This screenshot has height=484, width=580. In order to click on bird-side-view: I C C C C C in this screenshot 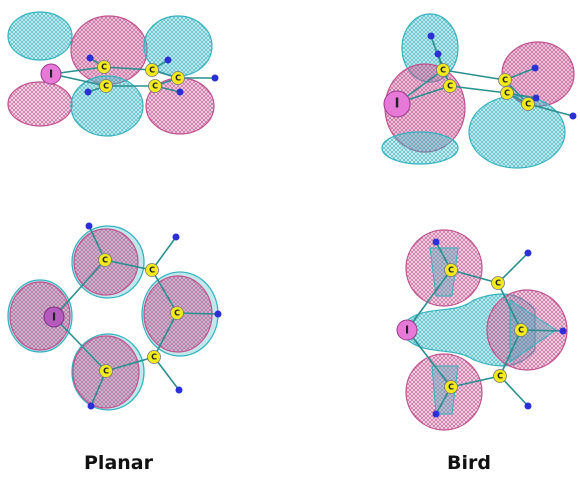, I will do `click(479, 91)`.